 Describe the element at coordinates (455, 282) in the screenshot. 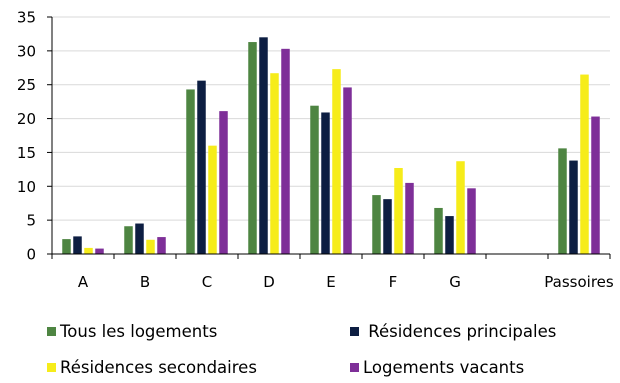

I see `x-tick-label: G` at that location.